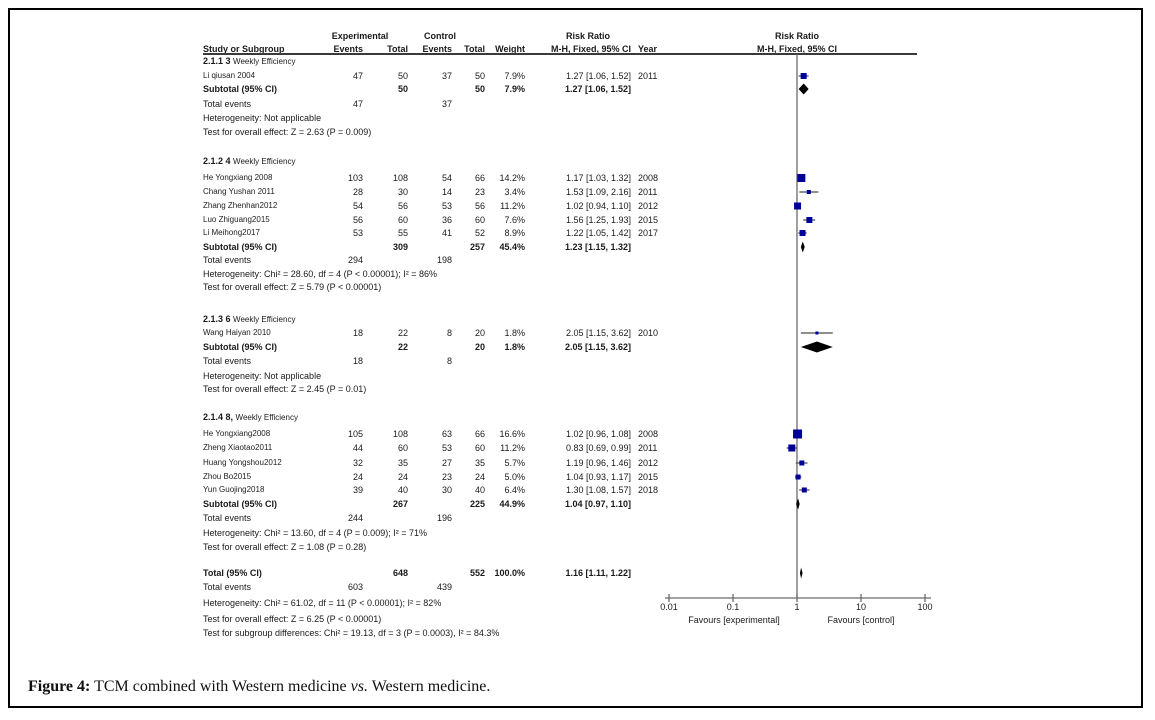 The image size is (1155, 720). Describe the element at coordinates (577, 518) in the screenshot. I see `total-events-row: Total events 244 196` at that location.